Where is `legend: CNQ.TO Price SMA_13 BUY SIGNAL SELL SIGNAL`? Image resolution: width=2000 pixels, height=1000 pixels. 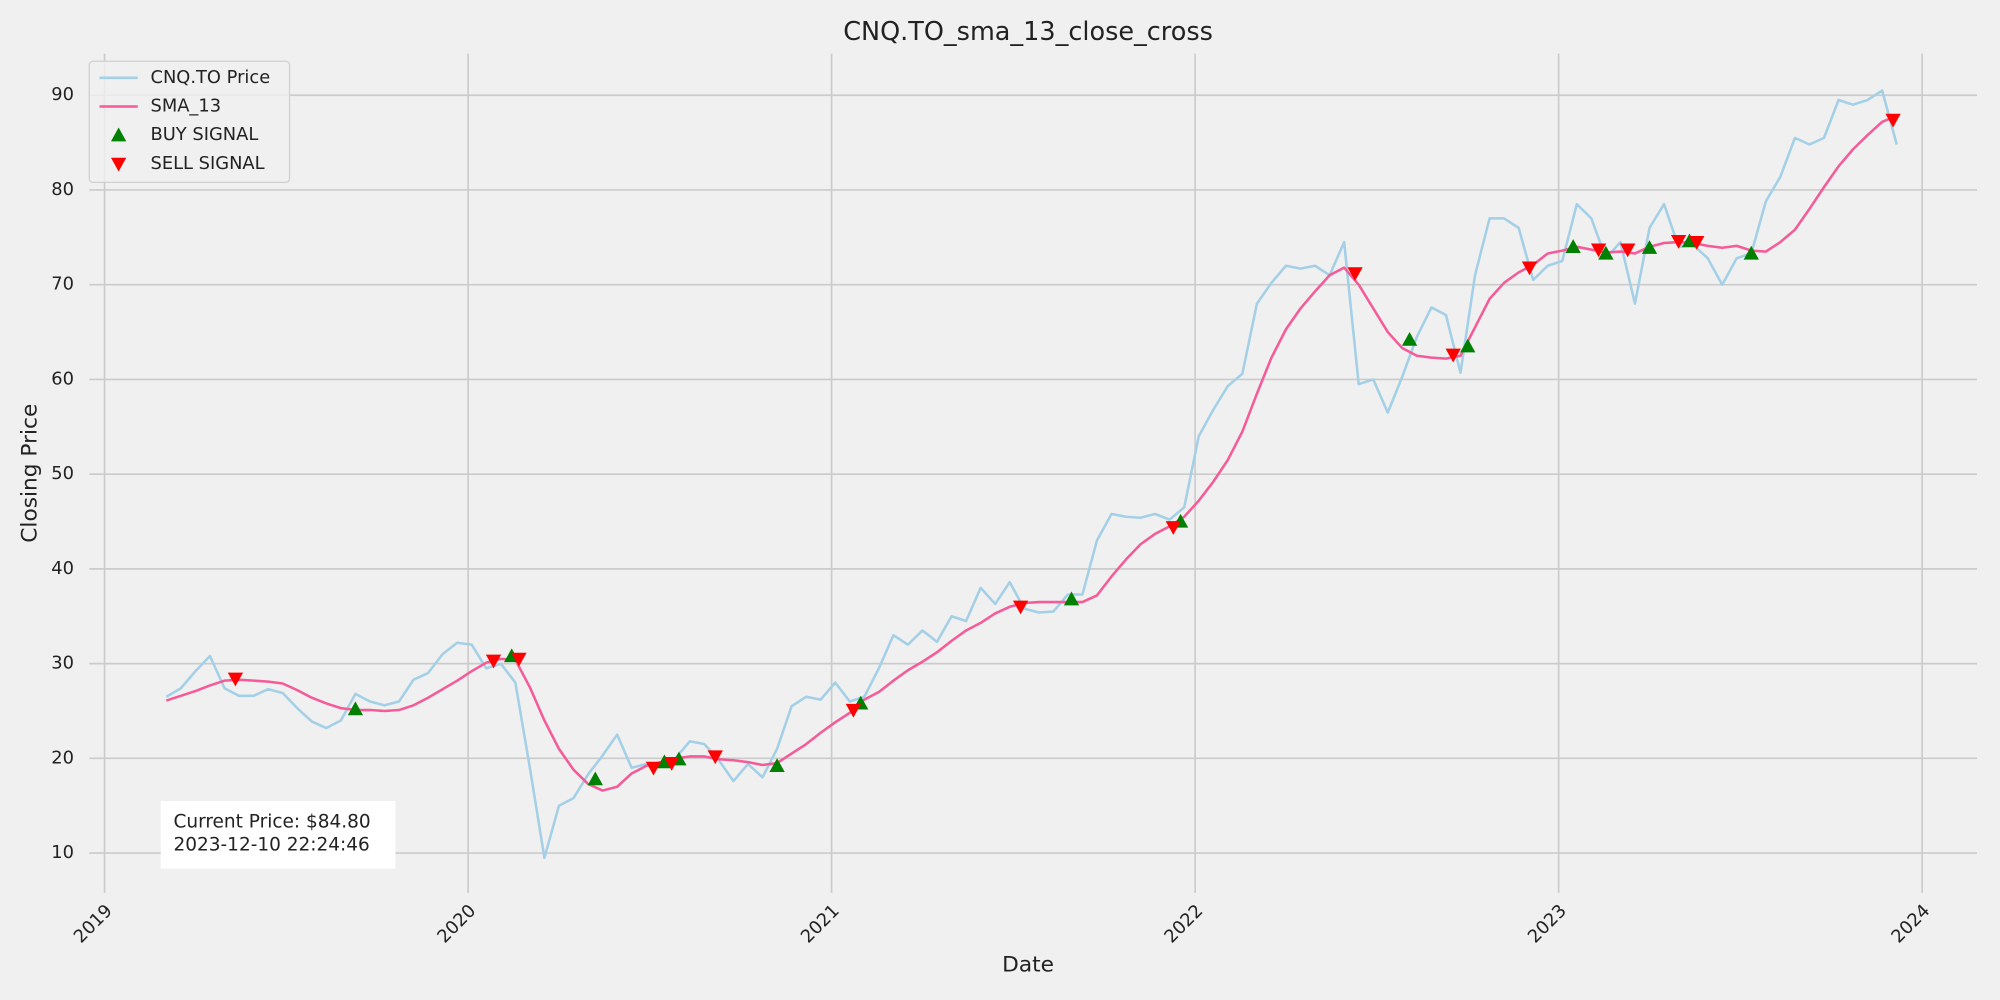 legend: CNQ.TO Price SMA_13 BUY SIGNAL SELL SIGNAL is located at coordinates (189, 122).